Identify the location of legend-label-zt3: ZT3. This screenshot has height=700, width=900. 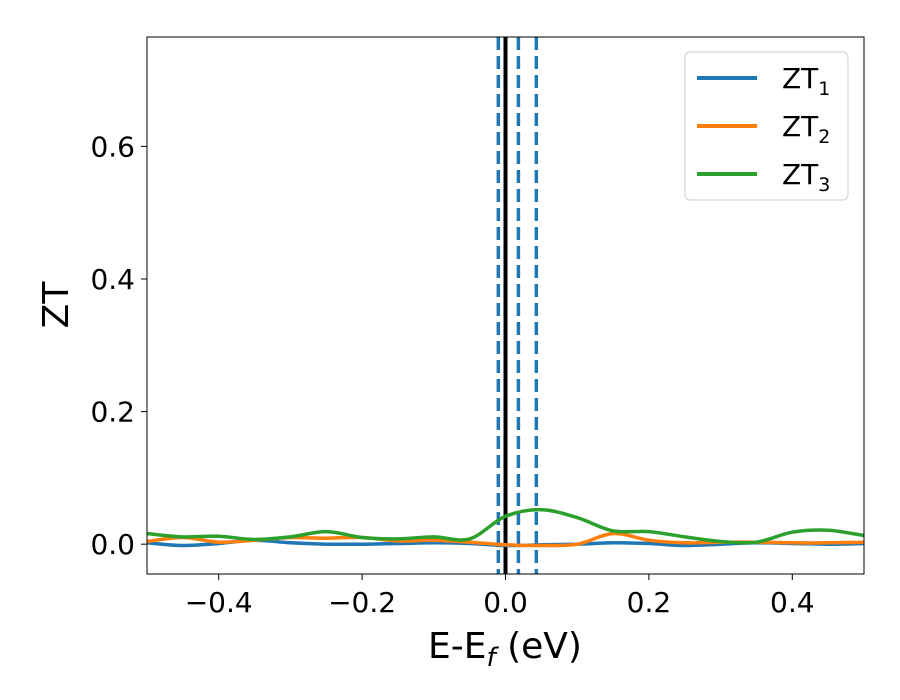
(806, 177).